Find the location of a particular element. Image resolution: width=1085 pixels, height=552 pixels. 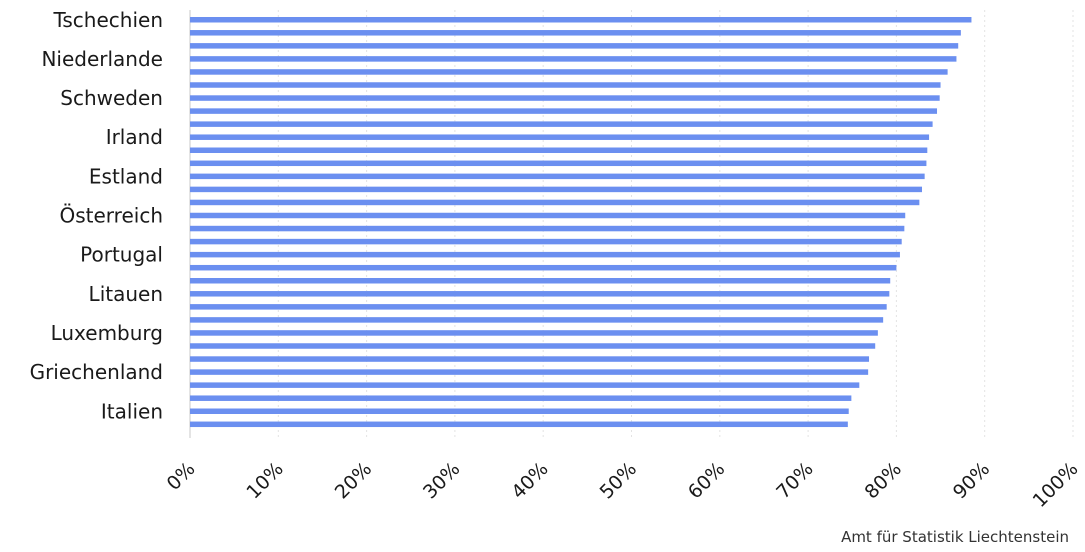

x-tick-label: 70% is located at coordinates (794, 480).